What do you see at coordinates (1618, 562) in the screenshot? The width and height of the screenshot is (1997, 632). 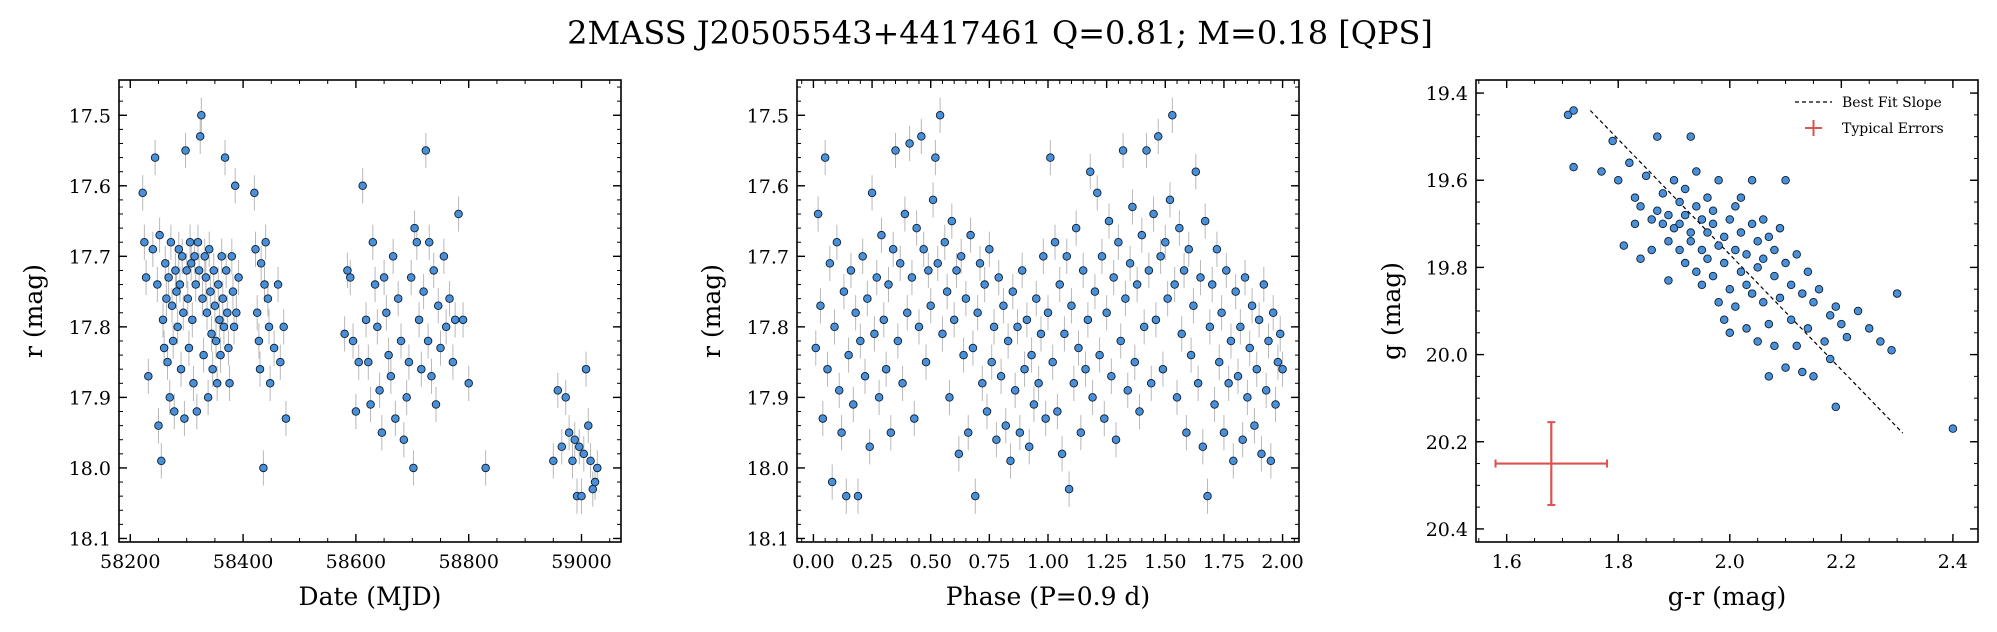 I see `panel-color-magnitude-xtick-label-1: 1.8` at bounding box center [1618, 562].